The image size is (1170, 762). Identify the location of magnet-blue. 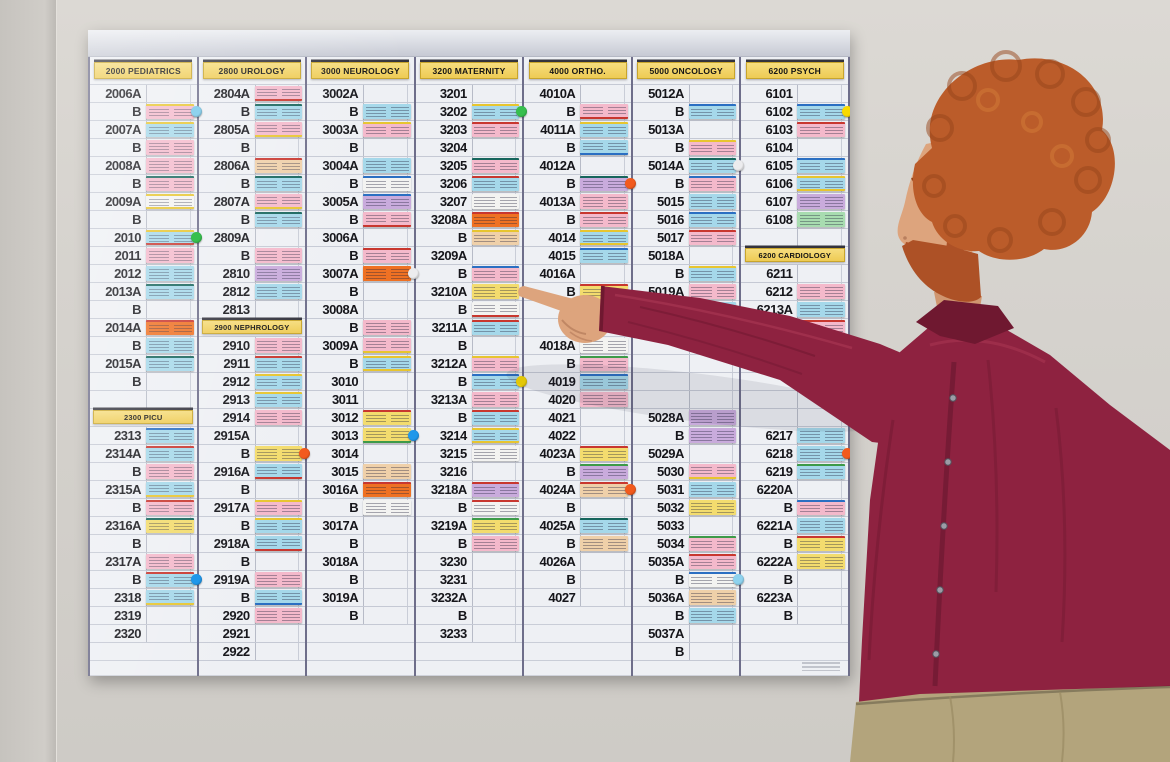
(196, 579).